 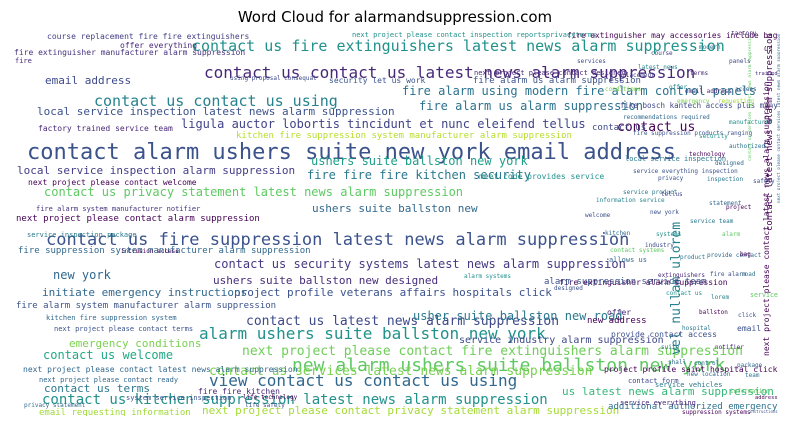 What do you see at coordinates (112, 182) in the screenshot?
I see `word-next-project-please-contact-welcome: next project please contact welcome` at bounding box center [112, 182].